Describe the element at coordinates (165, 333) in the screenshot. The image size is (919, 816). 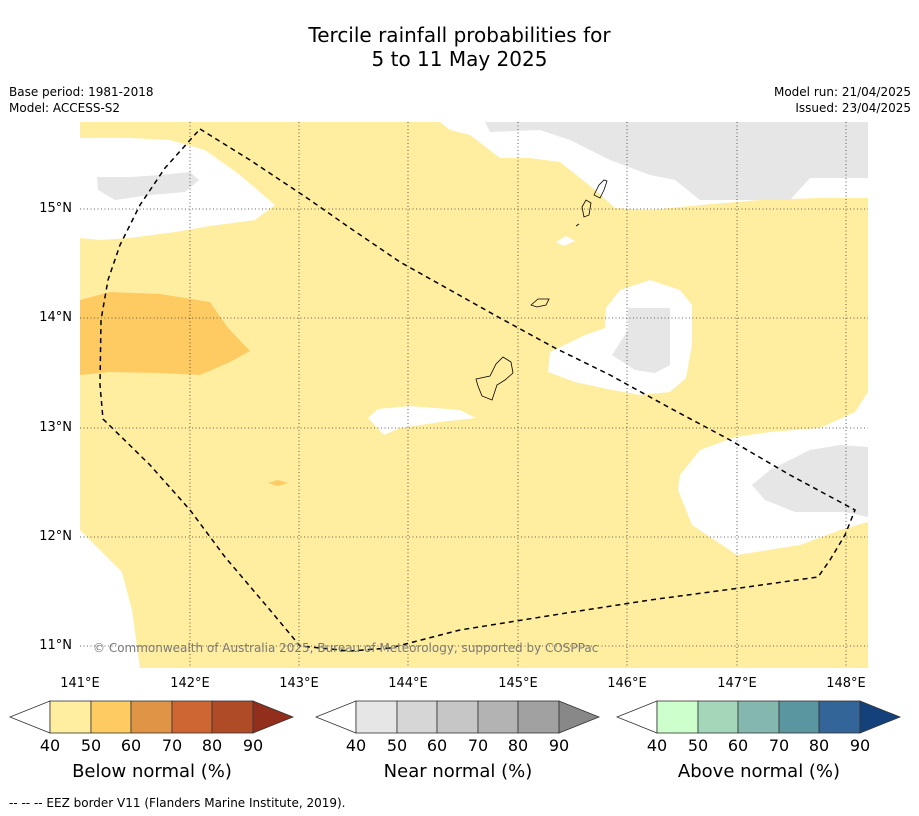
I see `below-normal-60-region` at that location.